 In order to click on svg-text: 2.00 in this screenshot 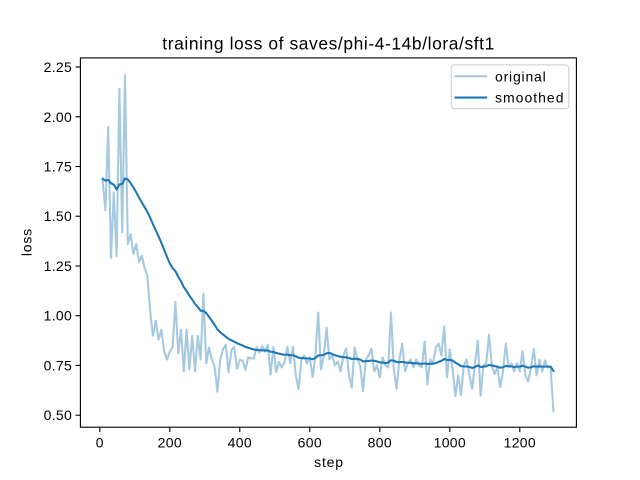, I will do `click(58, 117)`.